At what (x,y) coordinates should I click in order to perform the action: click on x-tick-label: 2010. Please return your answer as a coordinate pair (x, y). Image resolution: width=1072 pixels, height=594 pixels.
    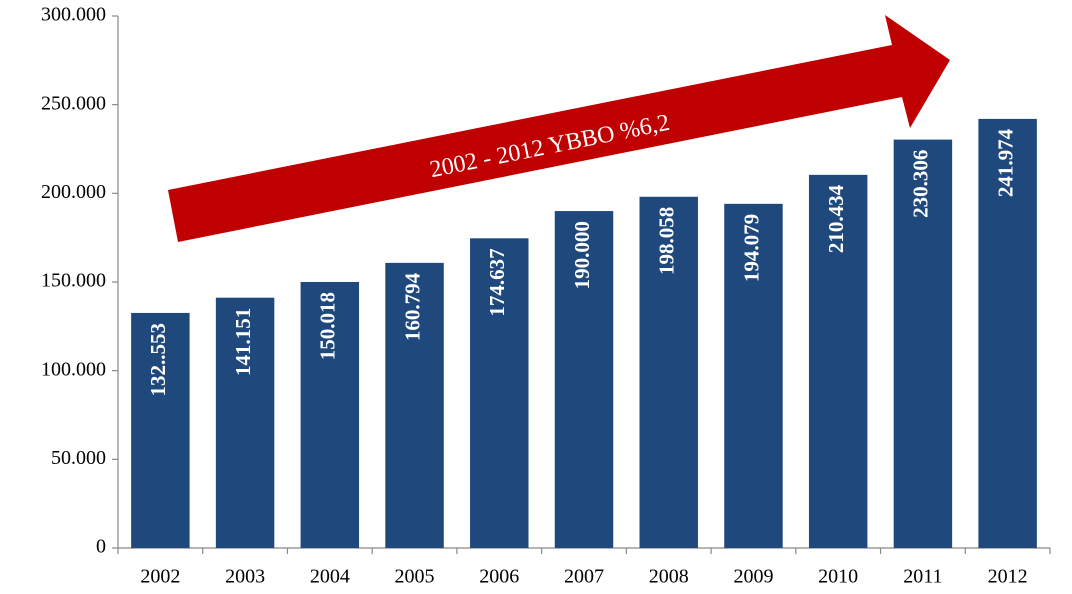
    Looking at the image, I should click on (838, 577).